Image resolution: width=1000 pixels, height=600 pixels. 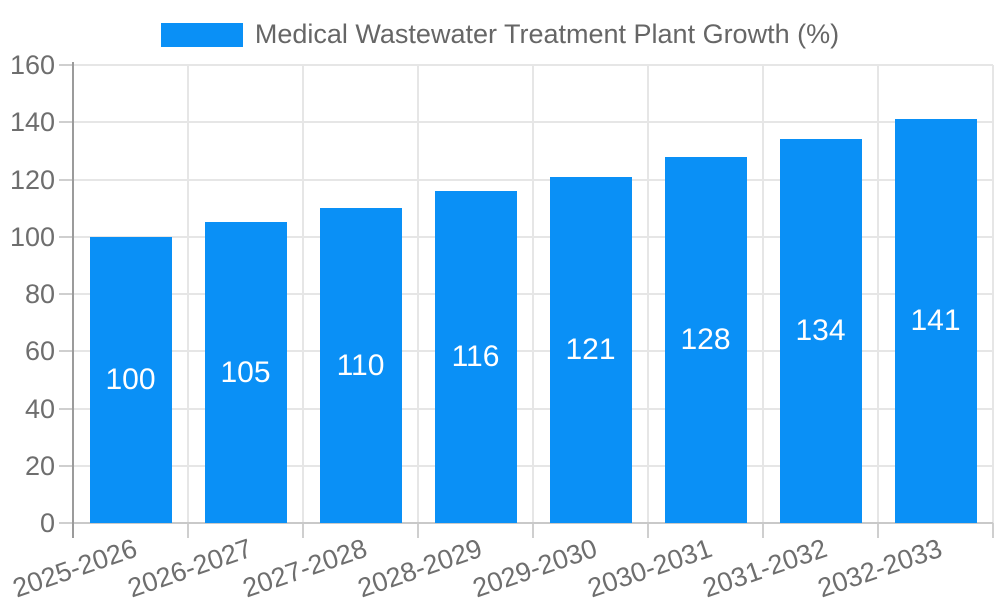 I want to click on bar: 116, so click(x=475, y=356).